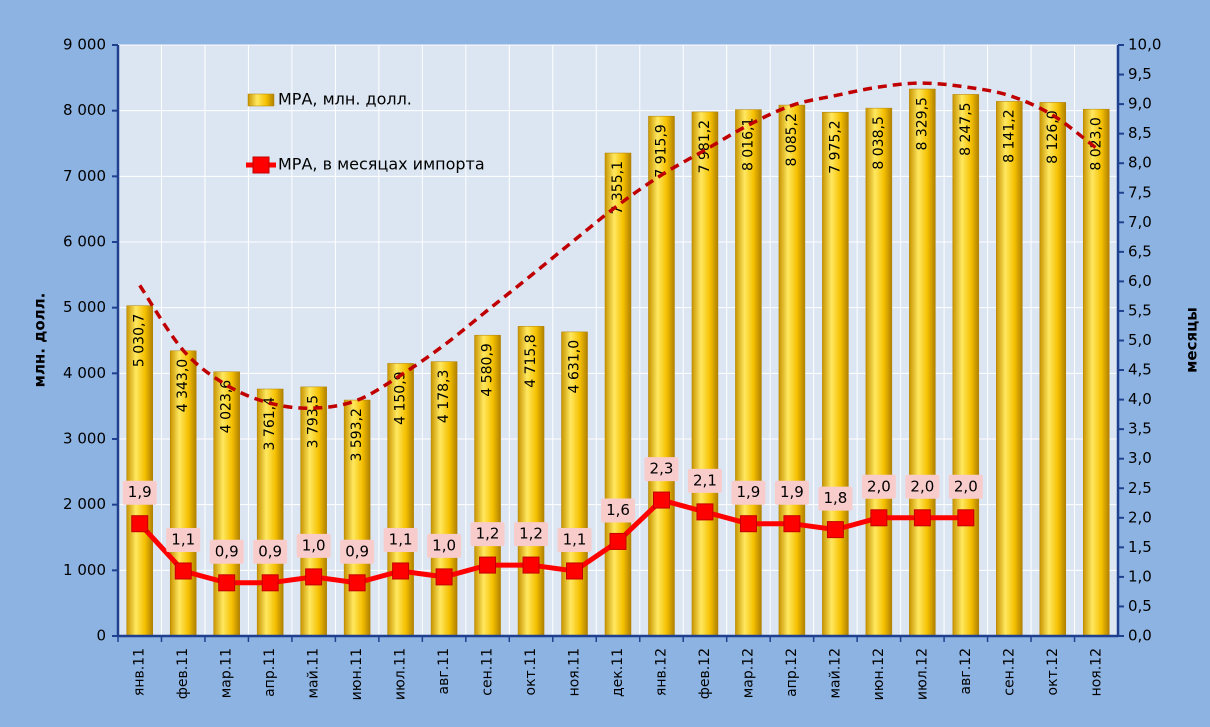 The width and height of the screenshot is (1210, 727). What do you see at coordinates (227, 673) in the screenshot?
I see `x-tick-label: мар.11` at bounding box center [227, 673].